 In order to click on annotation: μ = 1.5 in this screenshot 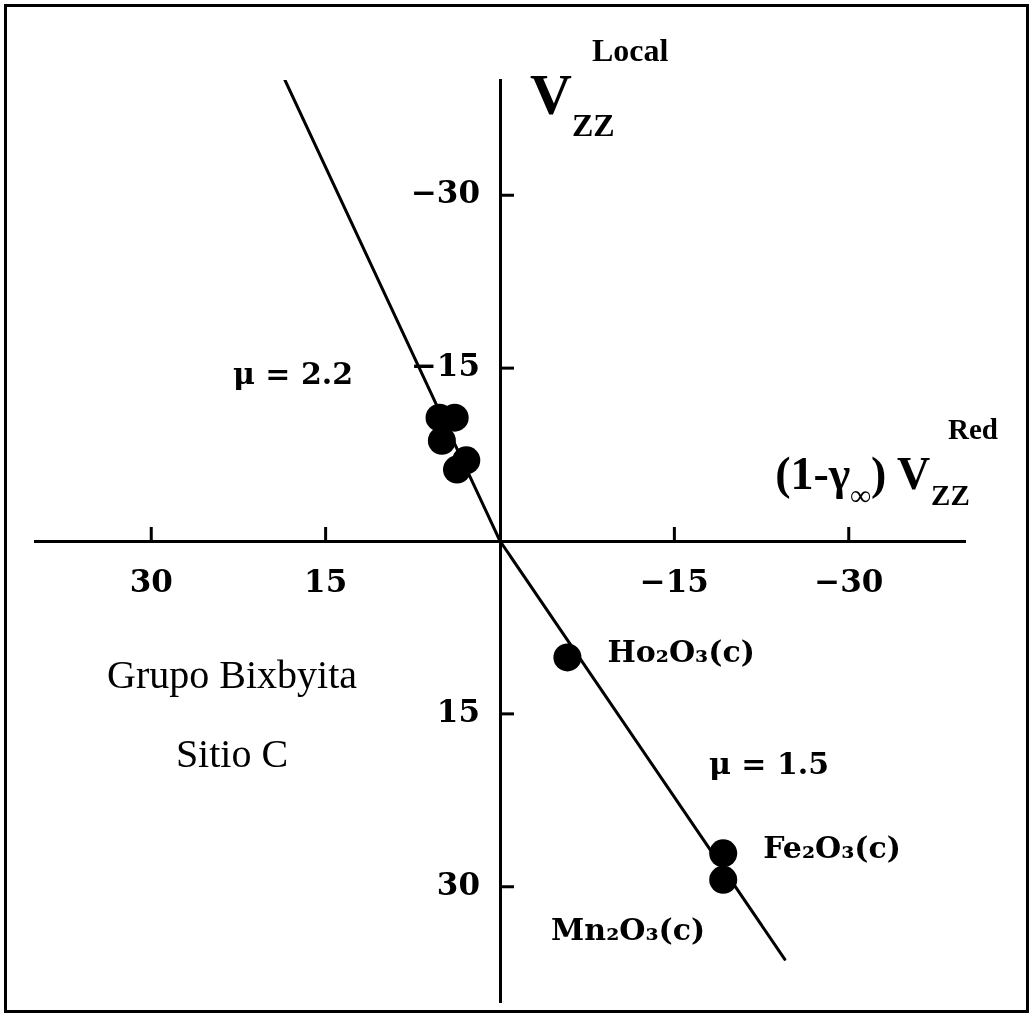, I will do `click(769, 763)`.